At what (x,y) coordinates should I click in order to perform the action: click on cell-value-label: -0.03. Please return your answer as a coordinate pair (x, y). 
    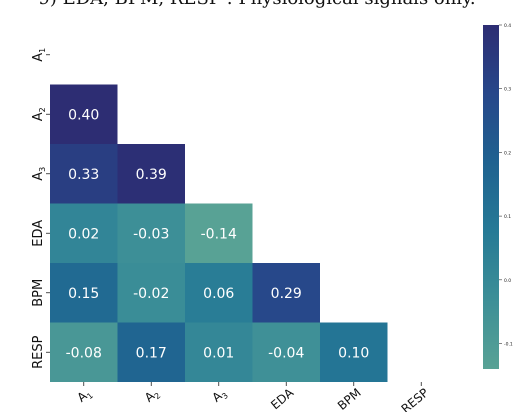
    Looking at the image, I should click on (151, 234).